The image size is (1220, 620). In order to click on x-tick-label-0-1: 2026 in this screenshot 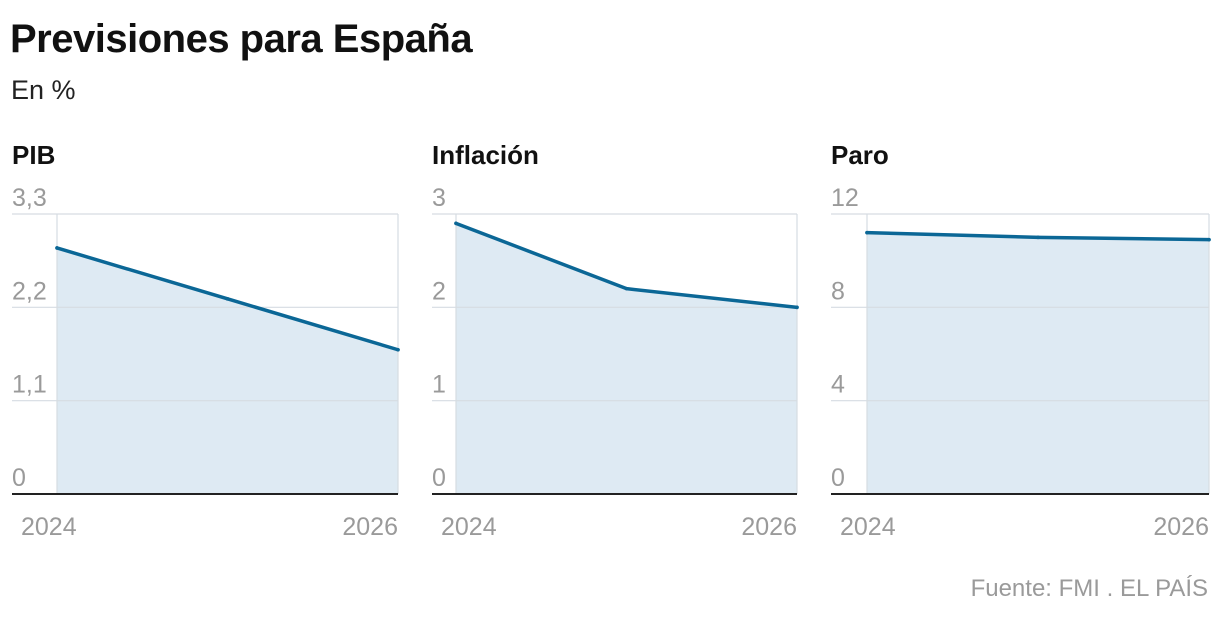, I will do `click(370, 527)`.